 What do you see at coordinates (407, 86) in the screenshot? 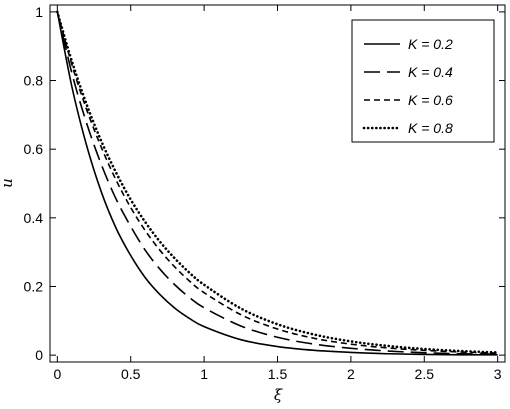
I see `legend-items: K = 0.2 K = 0.4 K = 0.6 K = 0.8` at bounding box center [407, 86].